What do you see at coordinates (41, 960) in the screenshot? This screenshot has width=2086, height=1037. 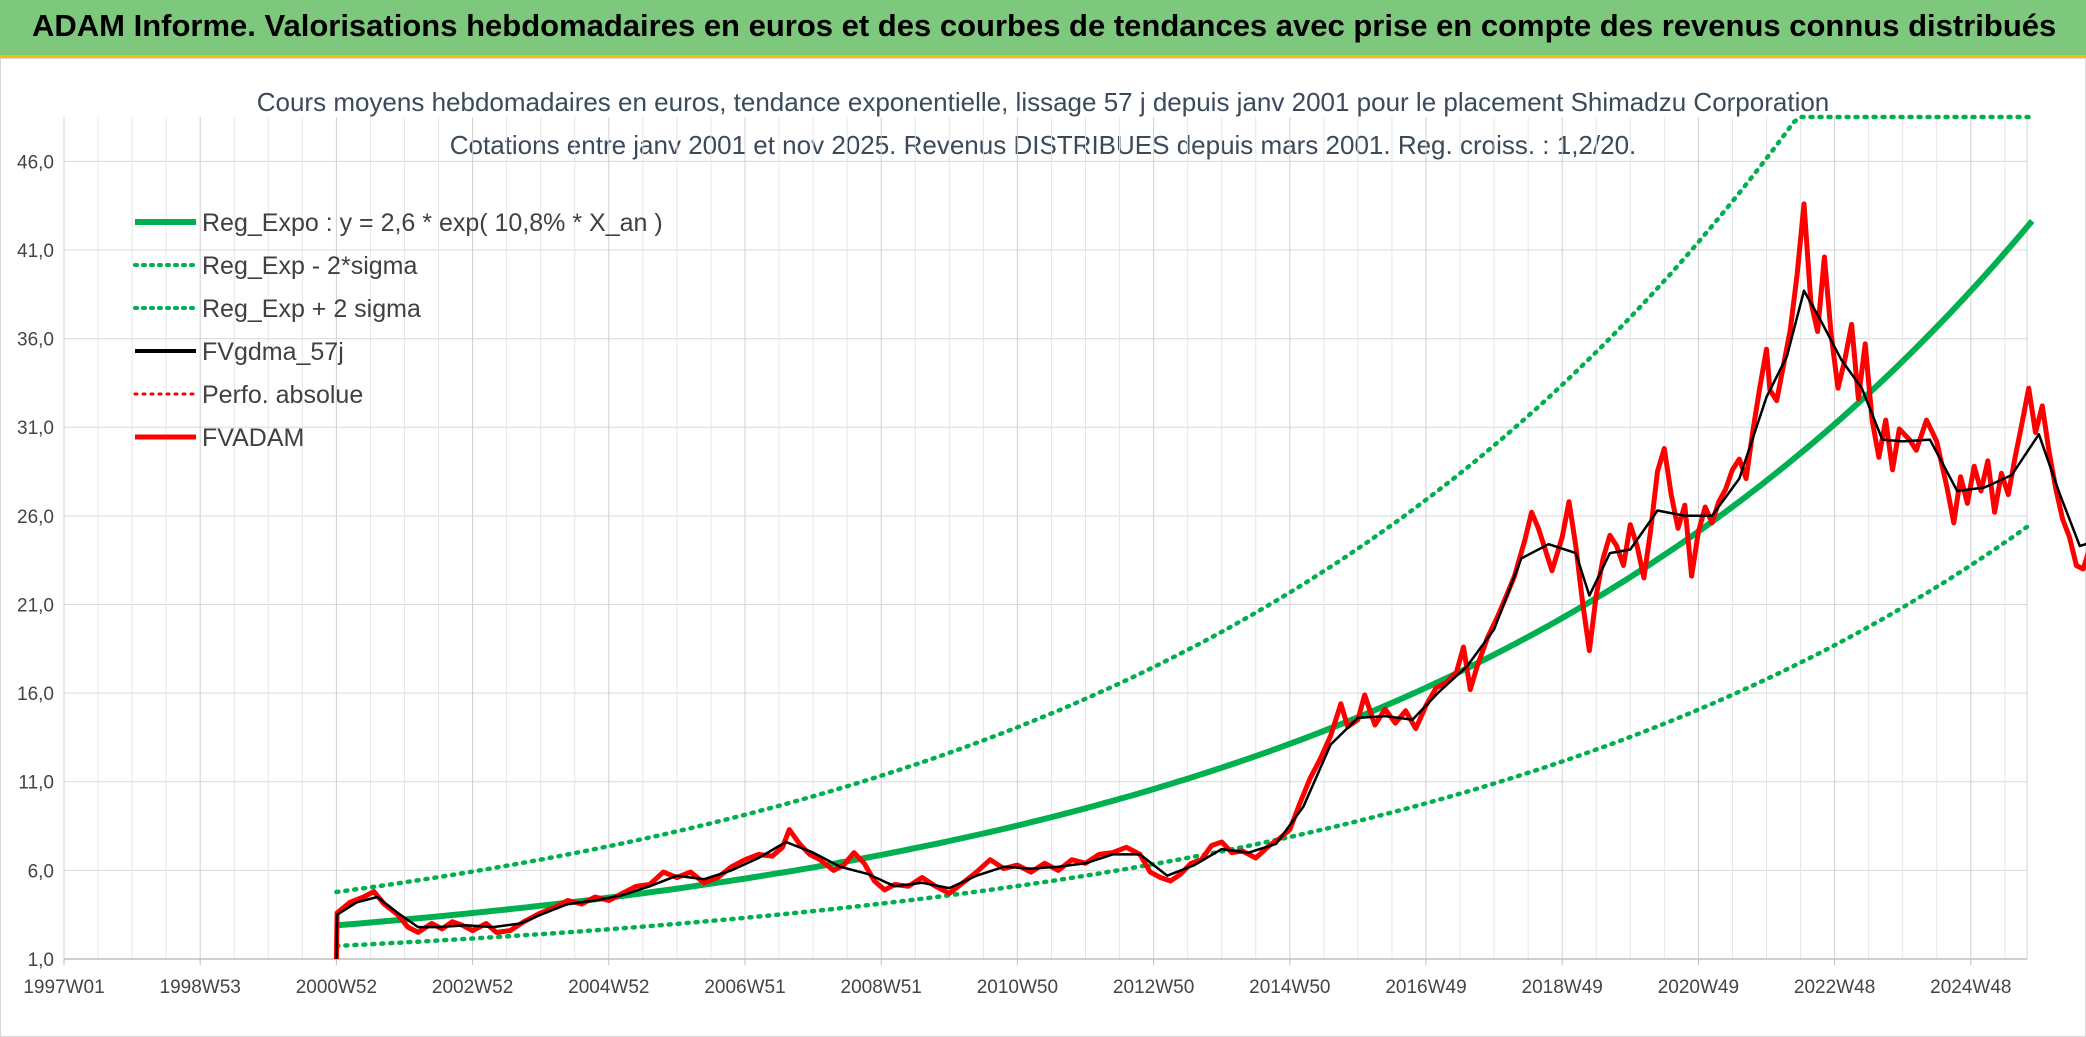 I see `y-tick-label: 1,0` at bounding box center [41, 960].